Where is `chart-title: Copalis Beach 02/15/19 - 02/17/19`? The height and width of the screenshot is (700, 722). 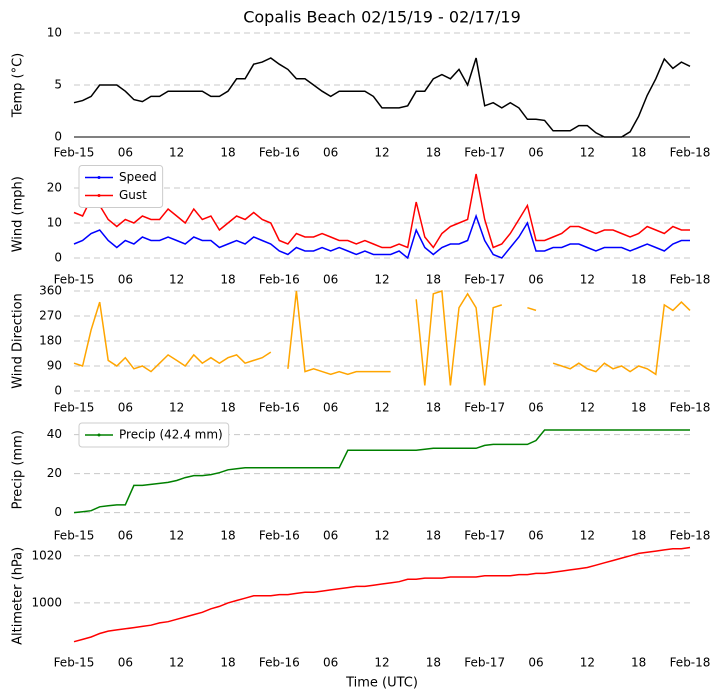 chart-title: Copalis Beach 02/15/19 - 02/17/19 is located at coordinates (382, 17).